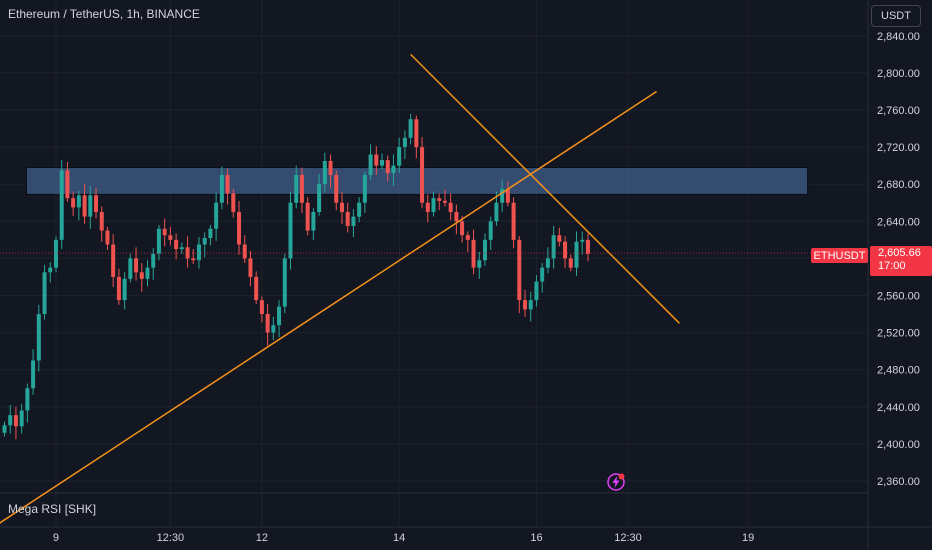 The height and width of the screenshot is (550, 932). I want to click on last-price-value: 2,605.66, so click(899, 253).